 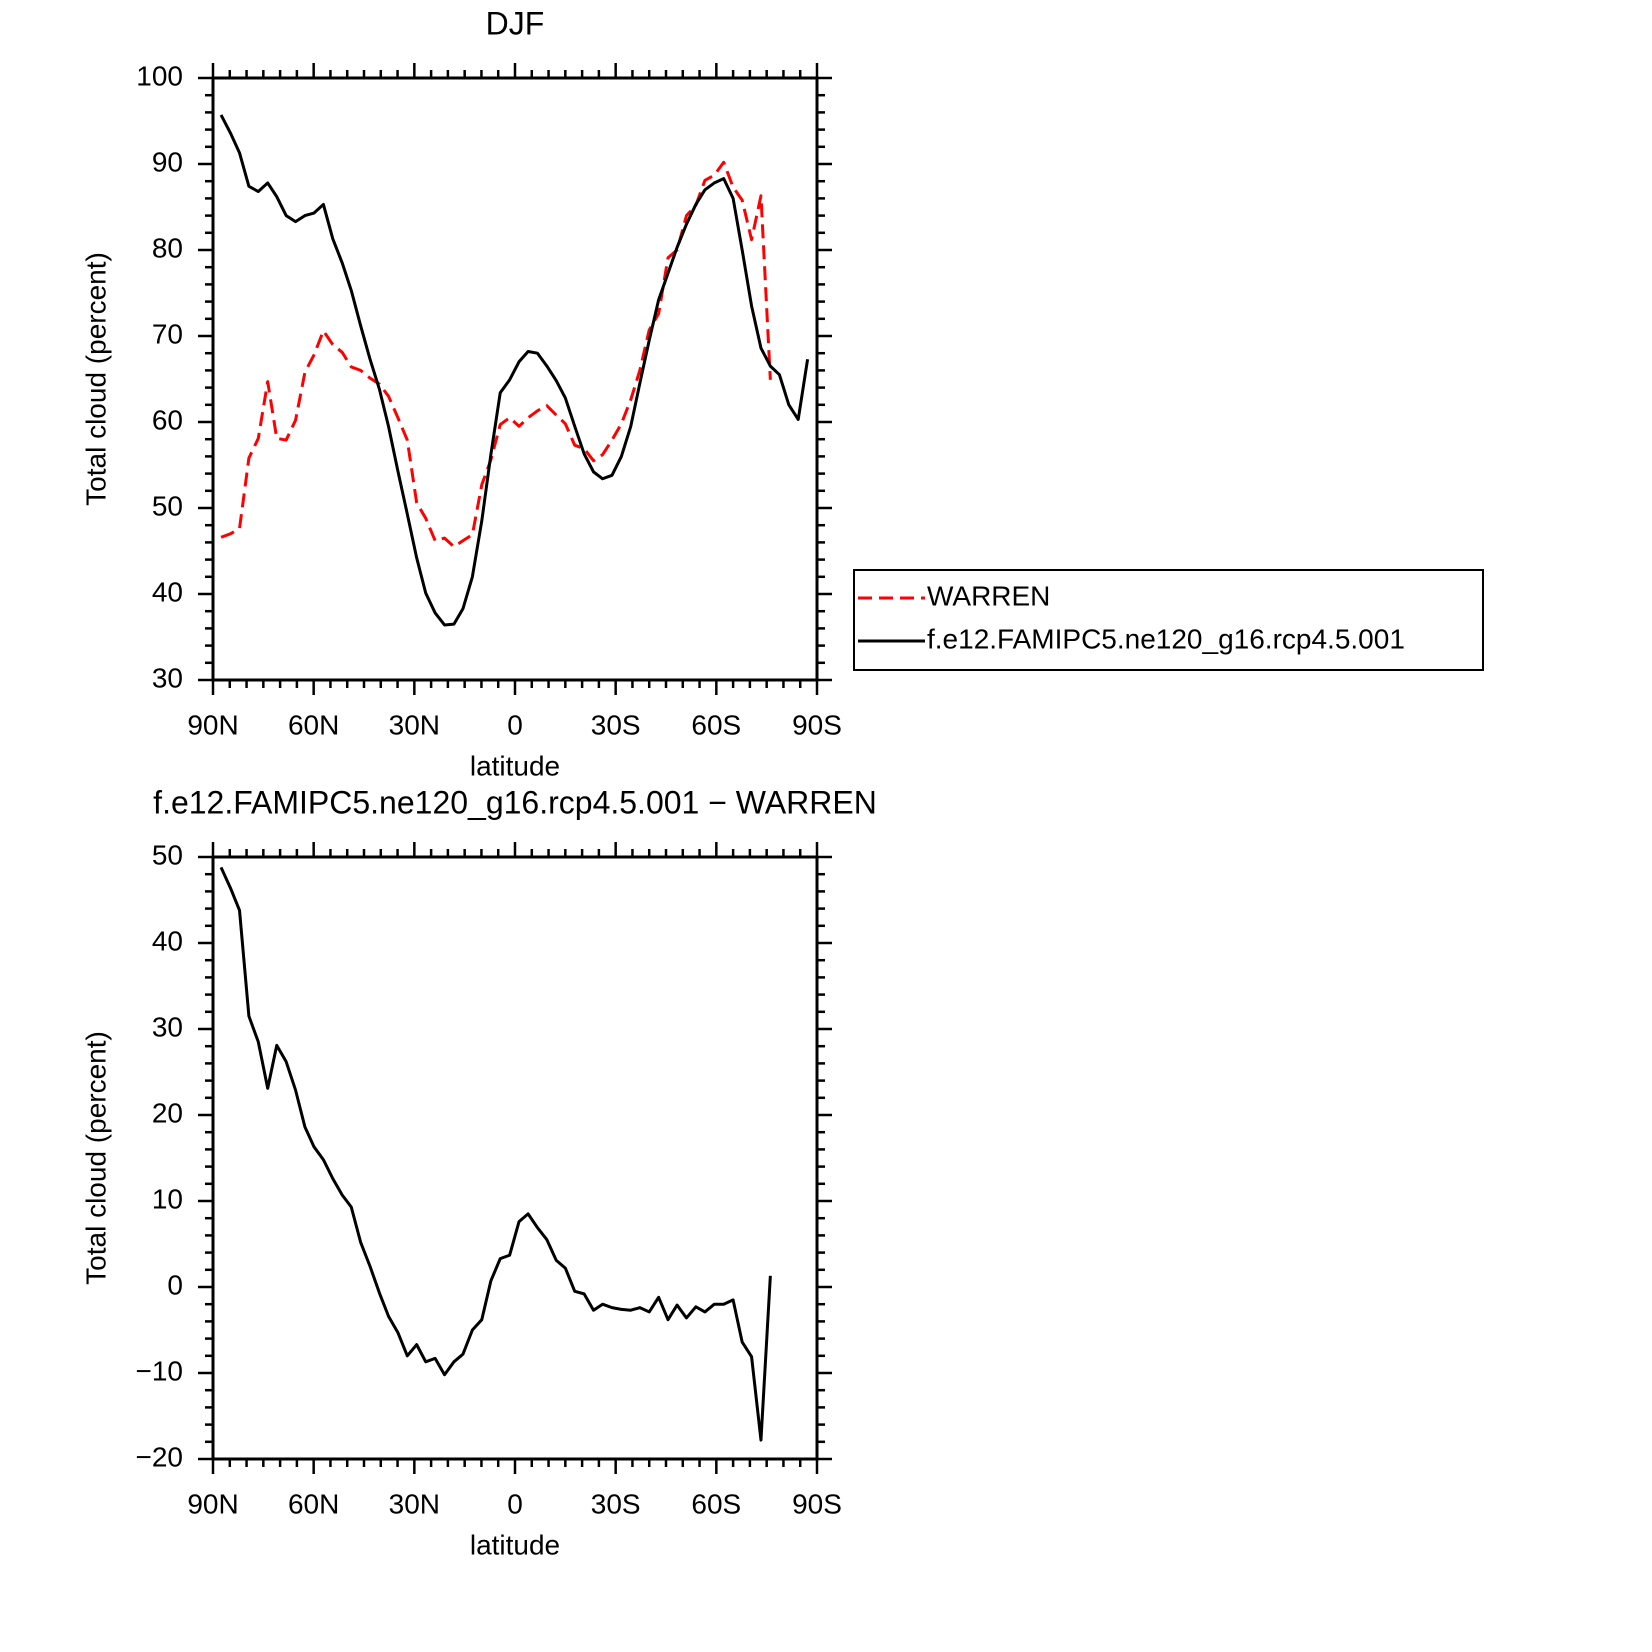 What do you see at coordinates (1168, 620) in the screenshot?
I see `legend-box` at bounding box center [1168, 620].